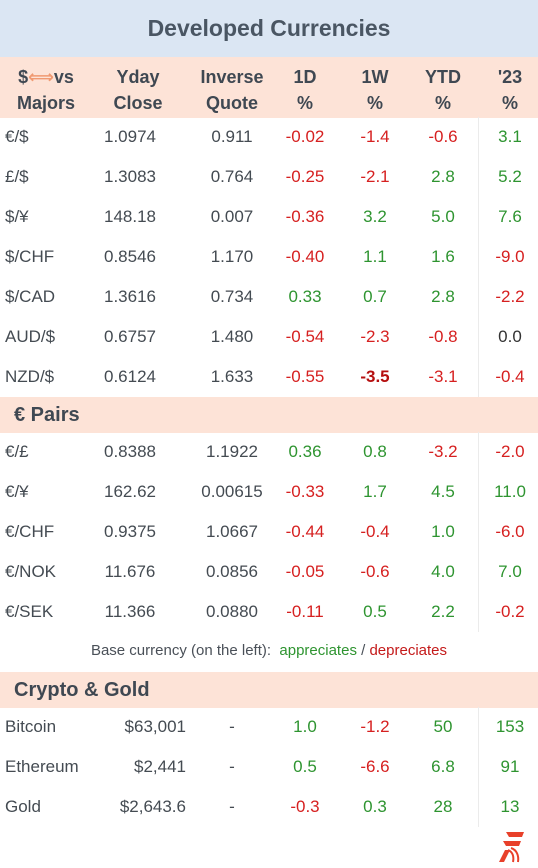 The height and width of the screenshot is (868, 538). What do you see at coordinates (305, 296) in the screenshot?
I see `change-1d: 0.33` at bounding box center [305, 296].